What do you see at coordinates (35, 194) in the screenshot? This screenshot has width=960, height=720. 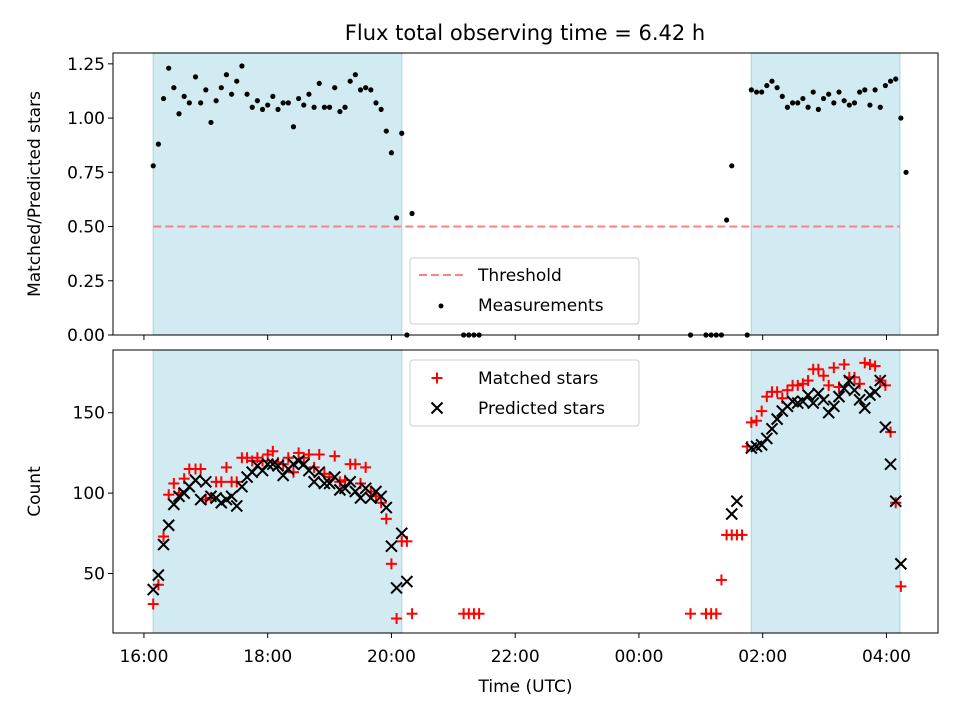 I see `ratio-y-axis-label: Matched/Predicted stars` at bounding box center [35, 194].